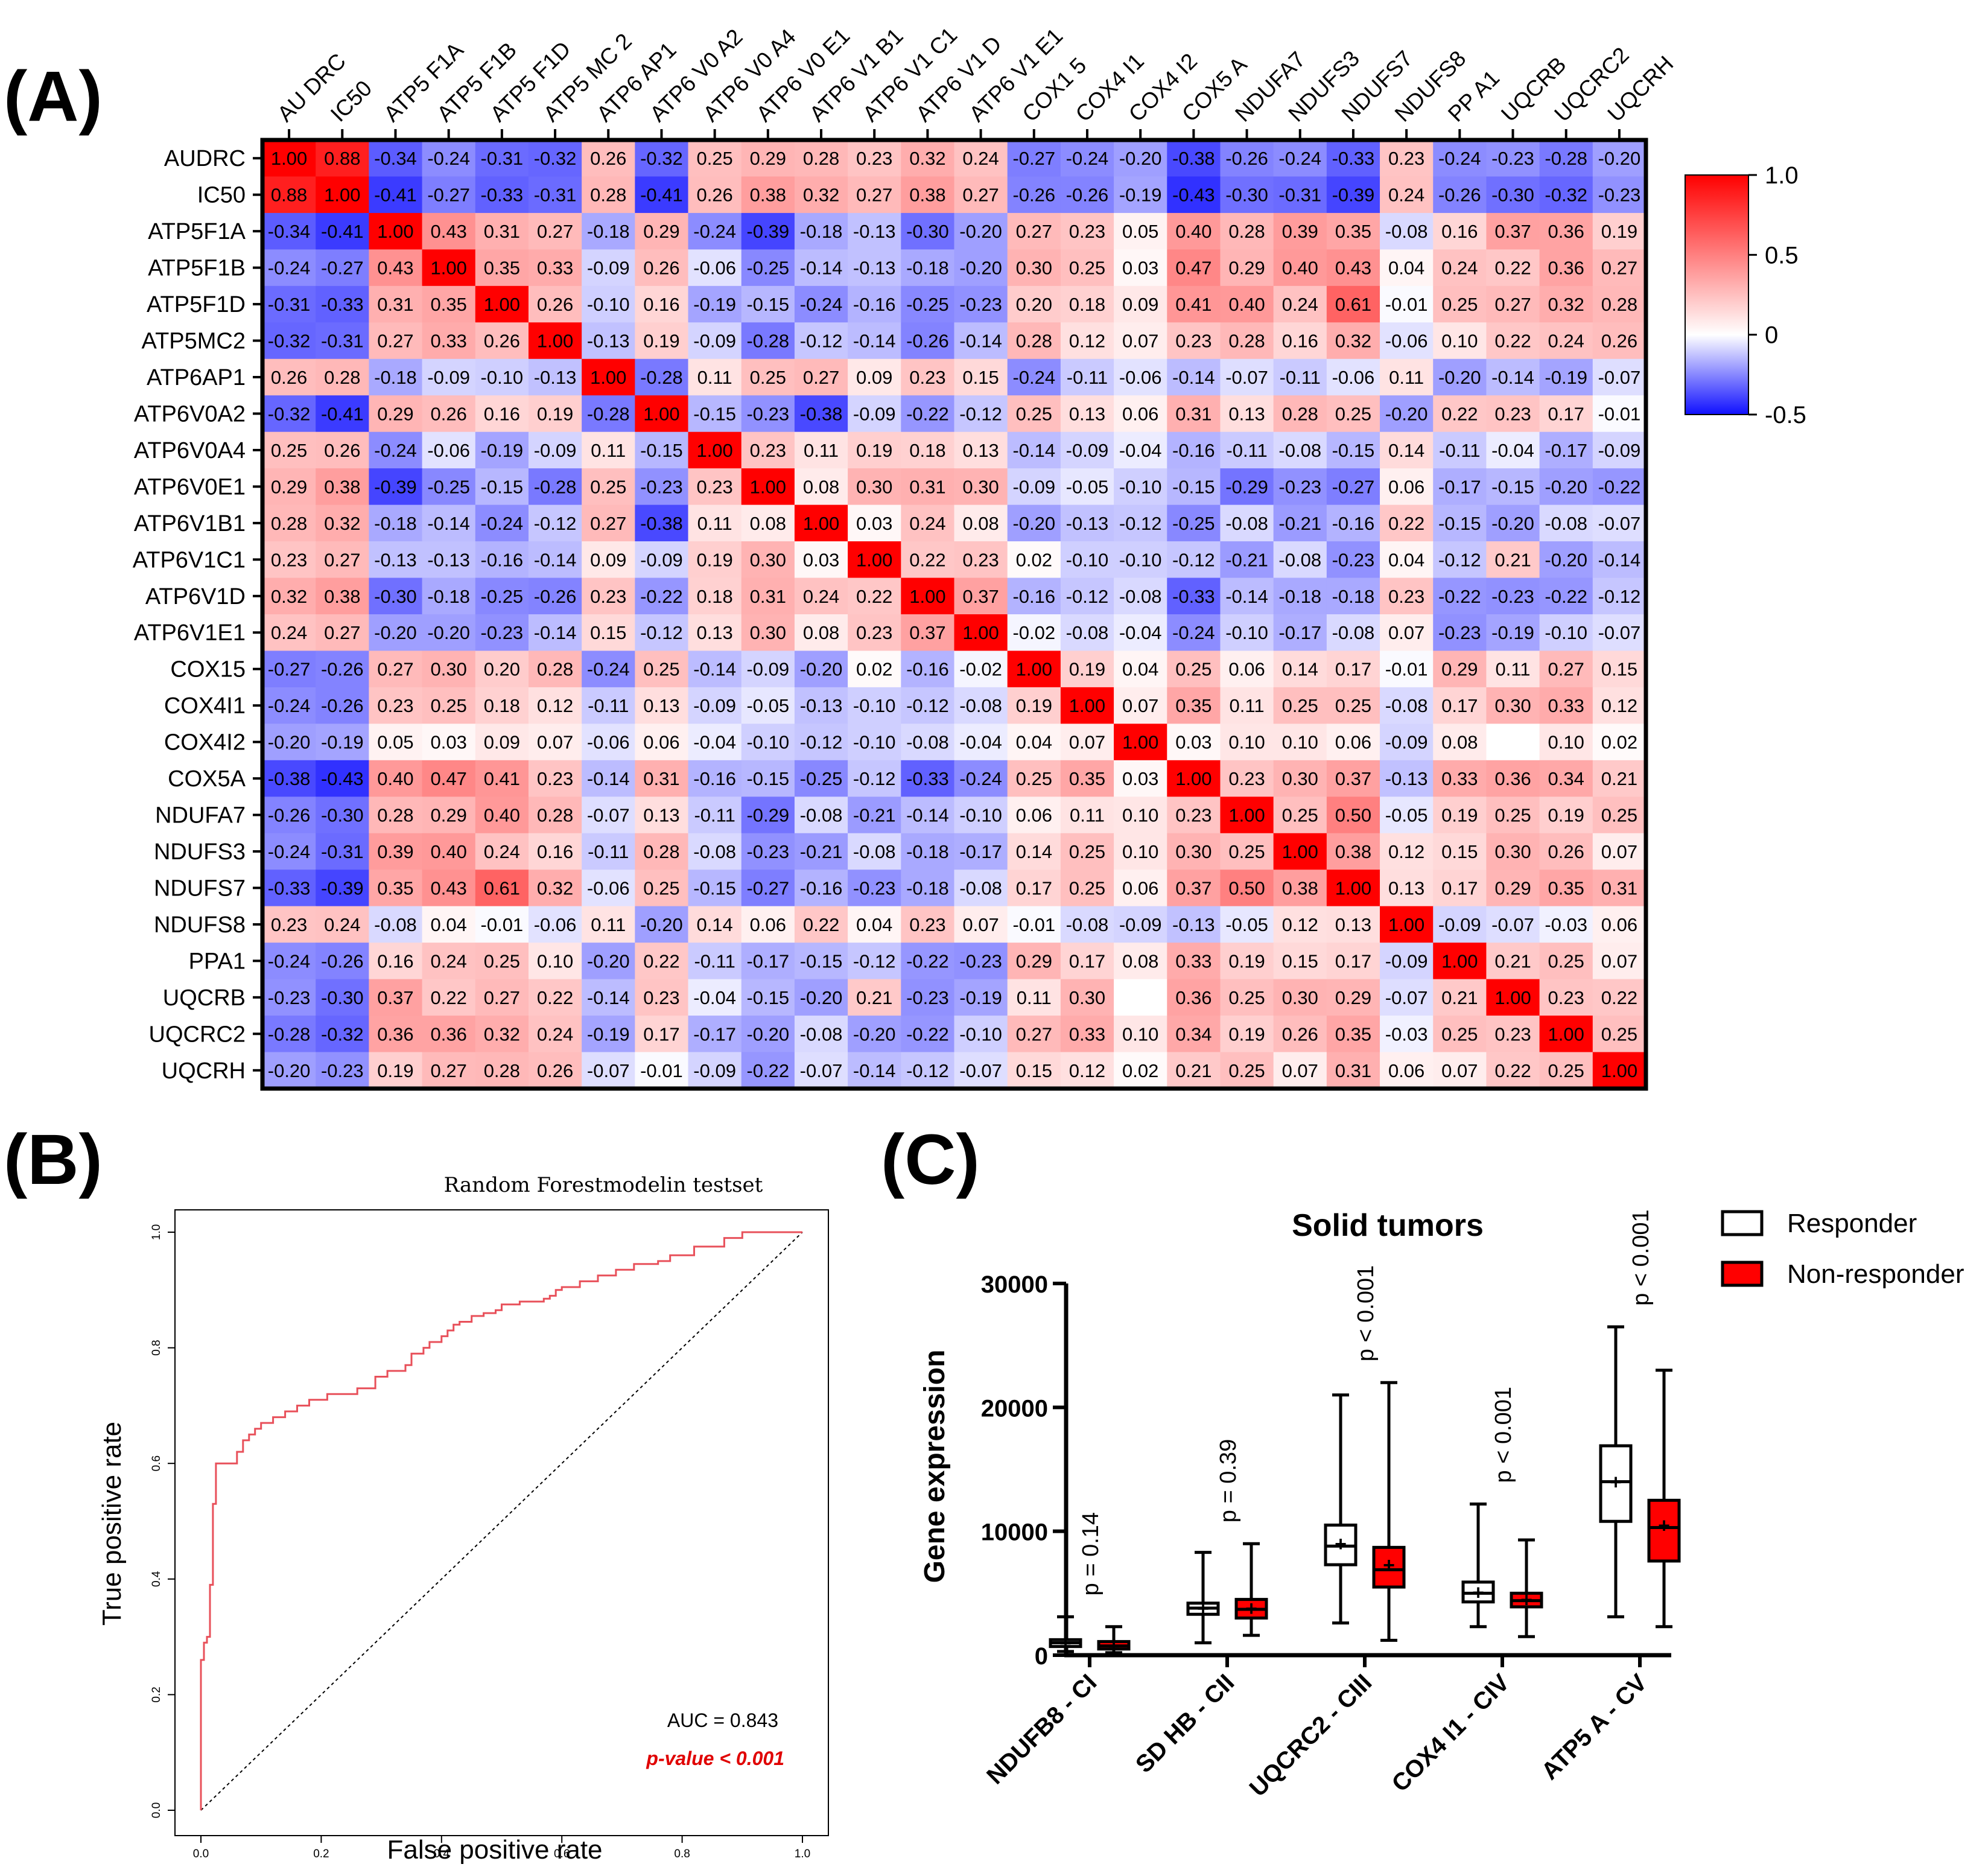  I want to click on colorbar-tick-label: 0, so click(1772, 335).